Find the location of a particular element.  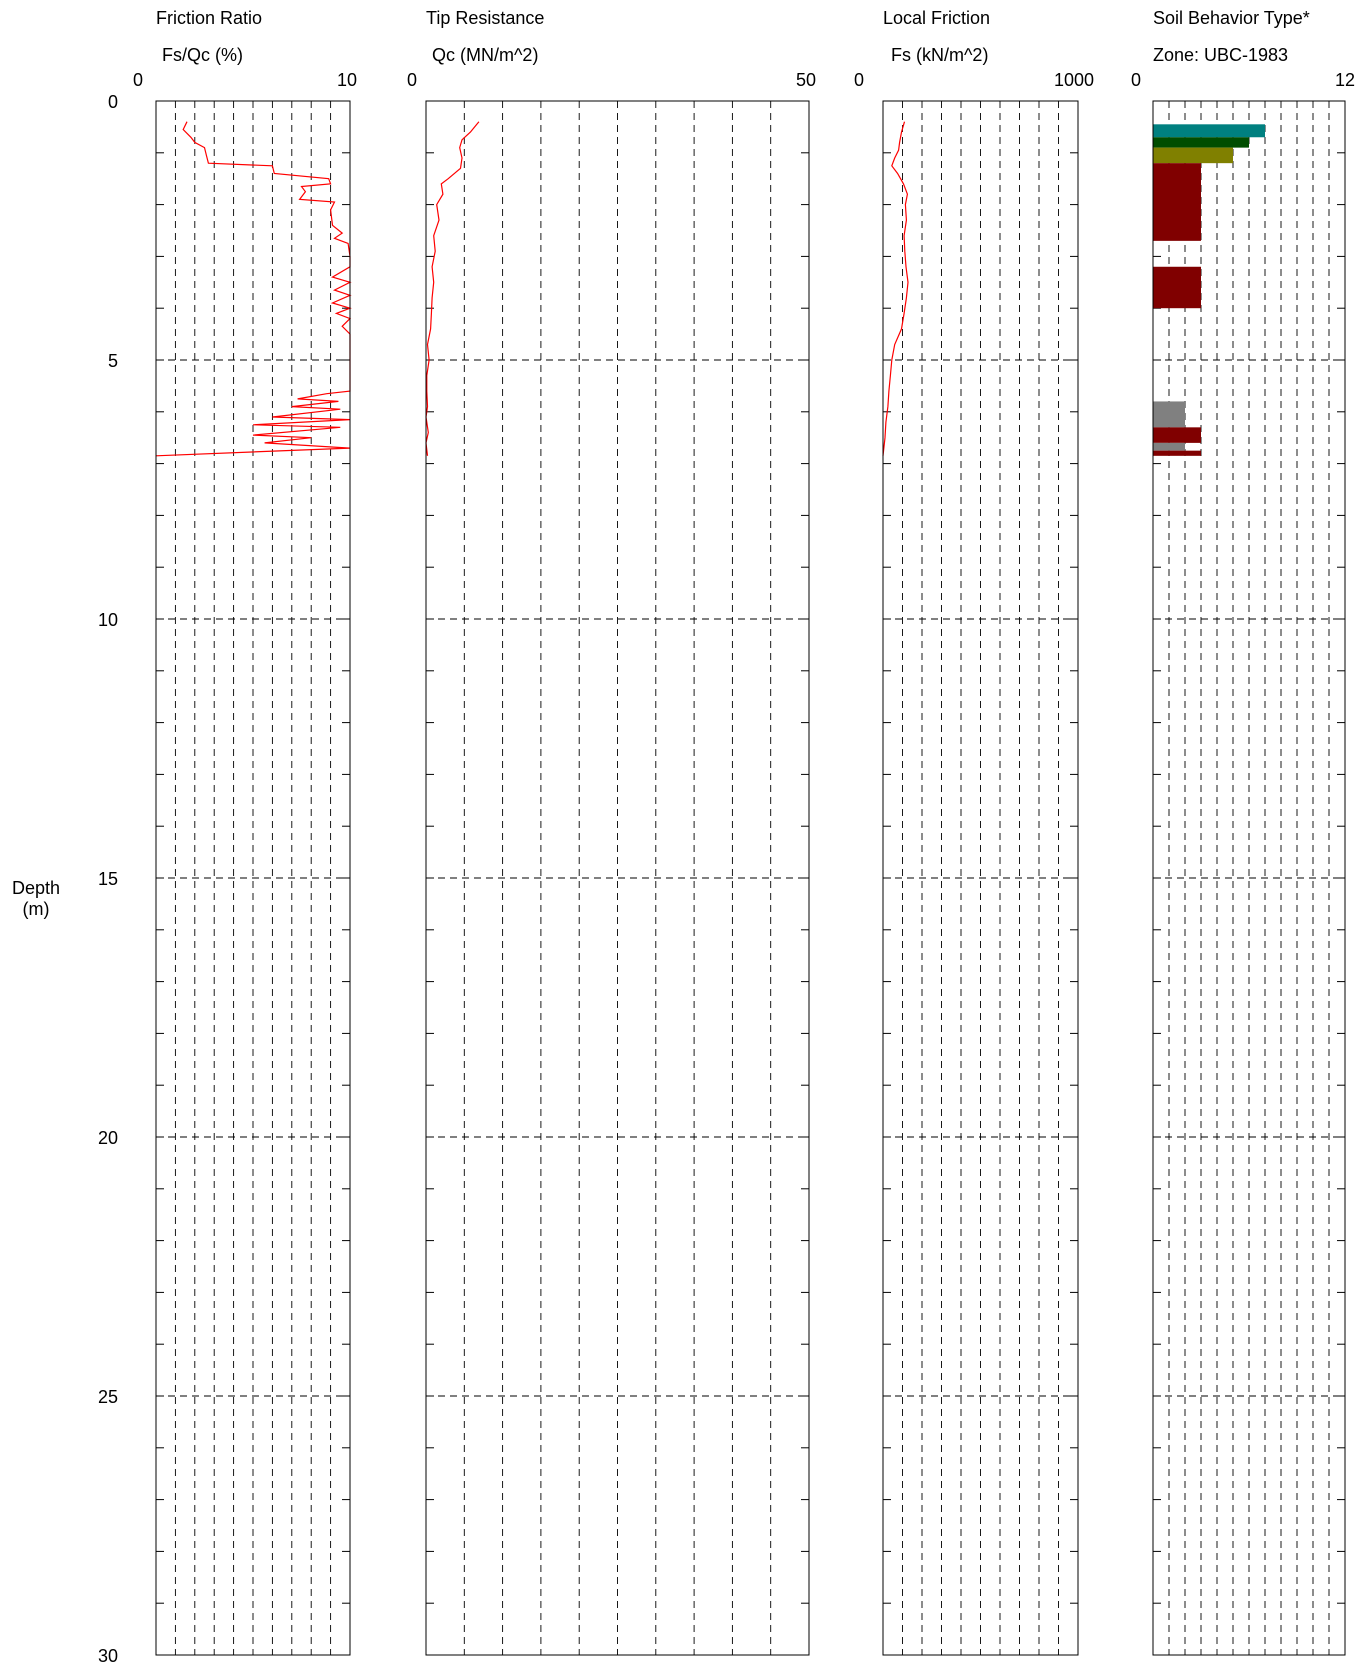

depth-tick-label: 30 is located at coordinates (108, 1655).